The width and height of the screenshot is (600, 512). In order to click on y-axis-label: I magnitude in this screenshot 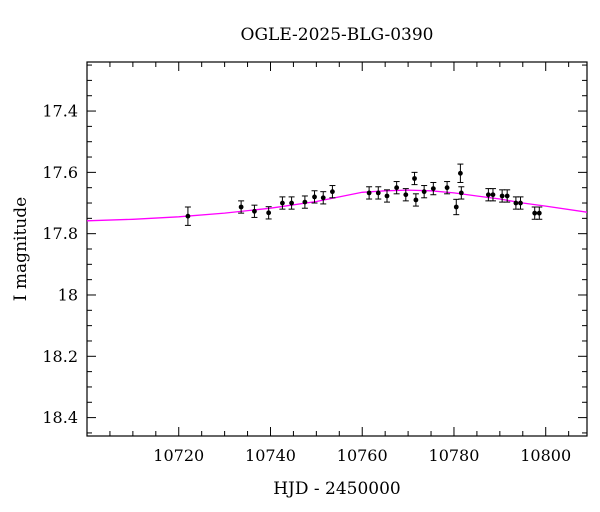, I will do `click(21, 249)`.